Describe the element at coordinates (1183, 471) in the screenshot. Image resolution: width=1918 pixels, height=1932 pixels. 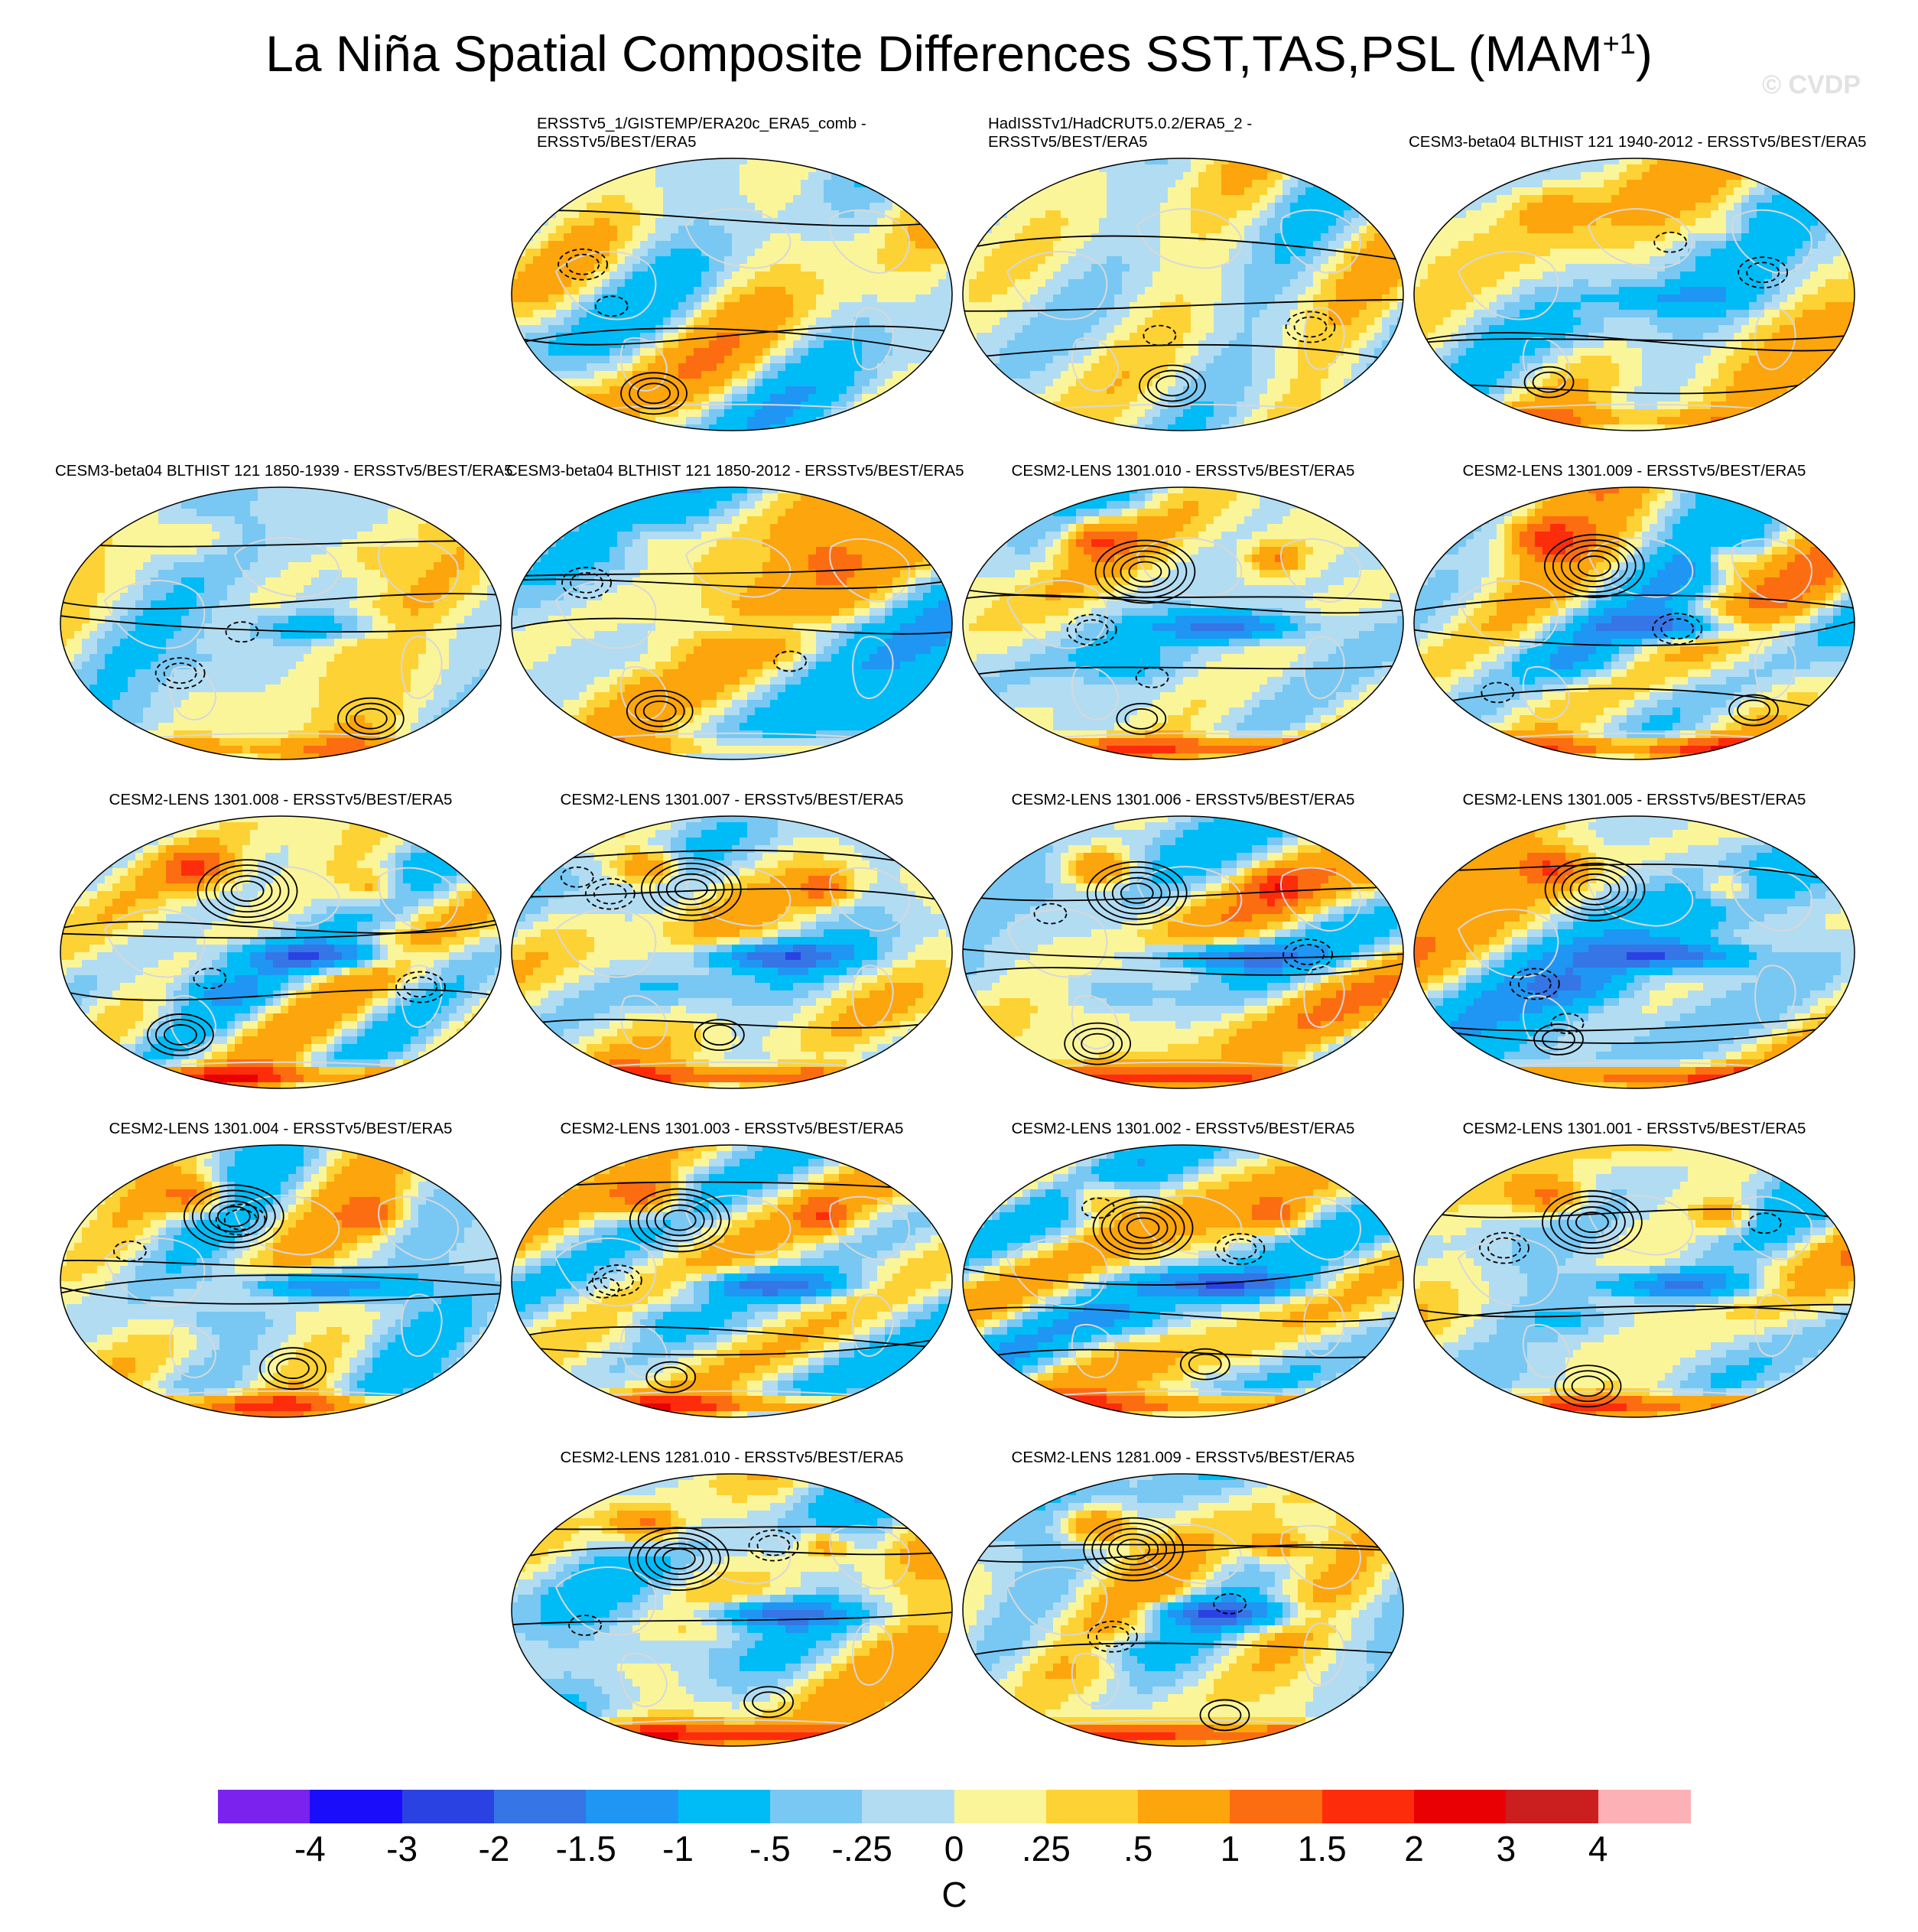
I see `panel-title: CESM2-LENS 1301.010 - ERSSTv5/BEST/ERA5` at that location.